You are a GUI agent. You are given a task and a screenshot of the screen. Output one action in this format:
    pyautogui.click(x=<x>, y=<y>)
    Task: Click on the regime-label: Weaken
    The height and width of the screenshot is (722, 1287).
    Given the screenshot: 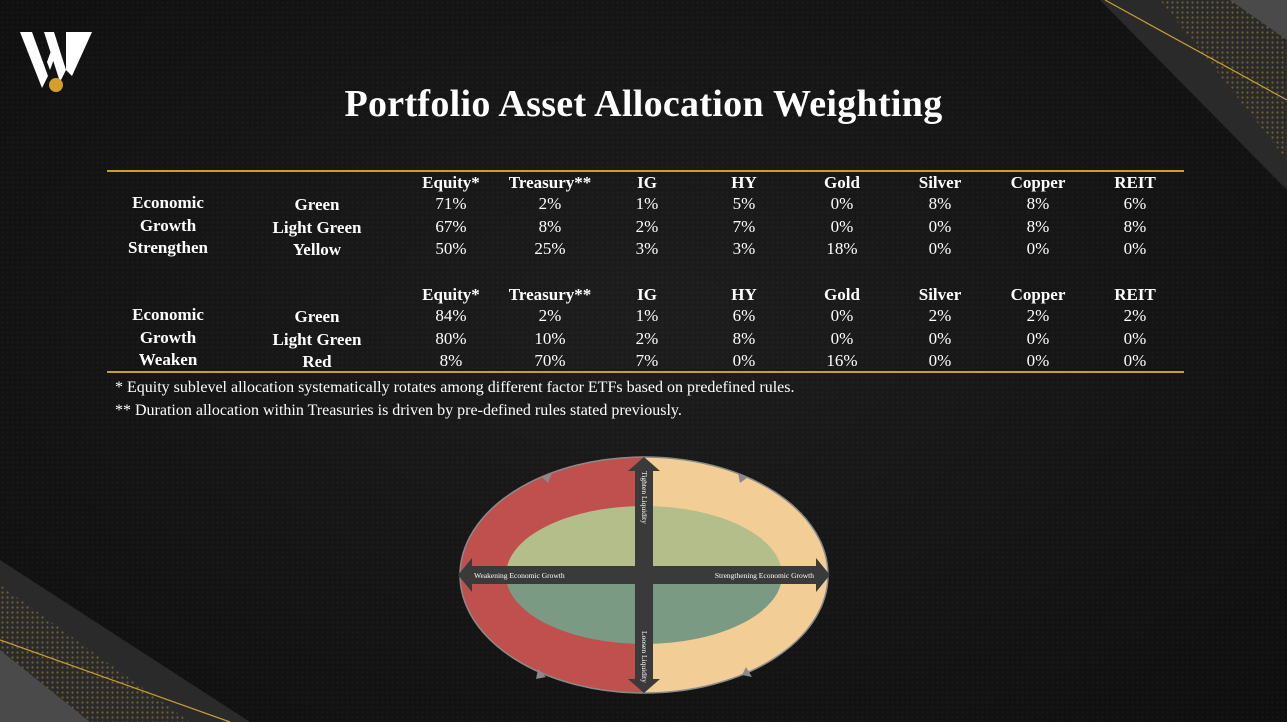 What is the action you would take?
    pyautogui.click(x=168, y=359)
    